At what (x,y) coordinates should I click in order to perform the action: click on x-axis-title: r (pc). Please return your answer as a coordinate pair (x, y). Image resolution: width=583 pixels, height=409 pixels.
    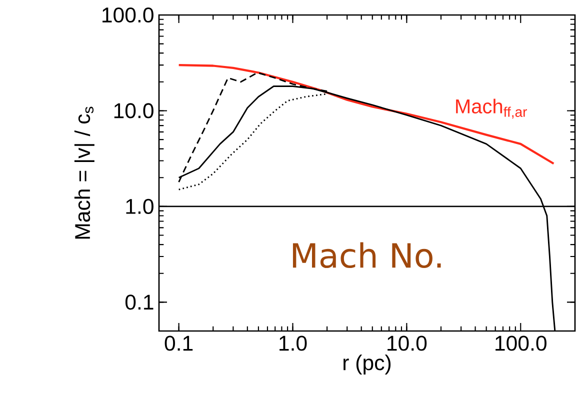
    Looking at the image, I should click on (367, 364).